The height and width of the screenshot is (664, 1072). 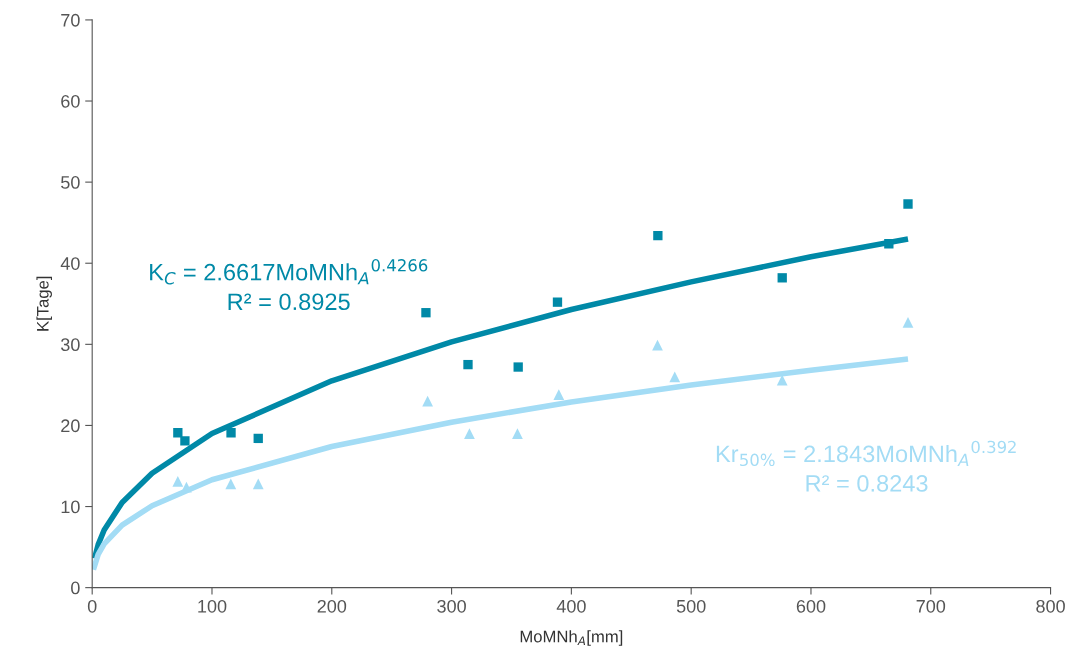 What do you see at coordinates (70, 507) in the screenshot?
I see `y-tick-label: 10` at bounding box center [70, 507].